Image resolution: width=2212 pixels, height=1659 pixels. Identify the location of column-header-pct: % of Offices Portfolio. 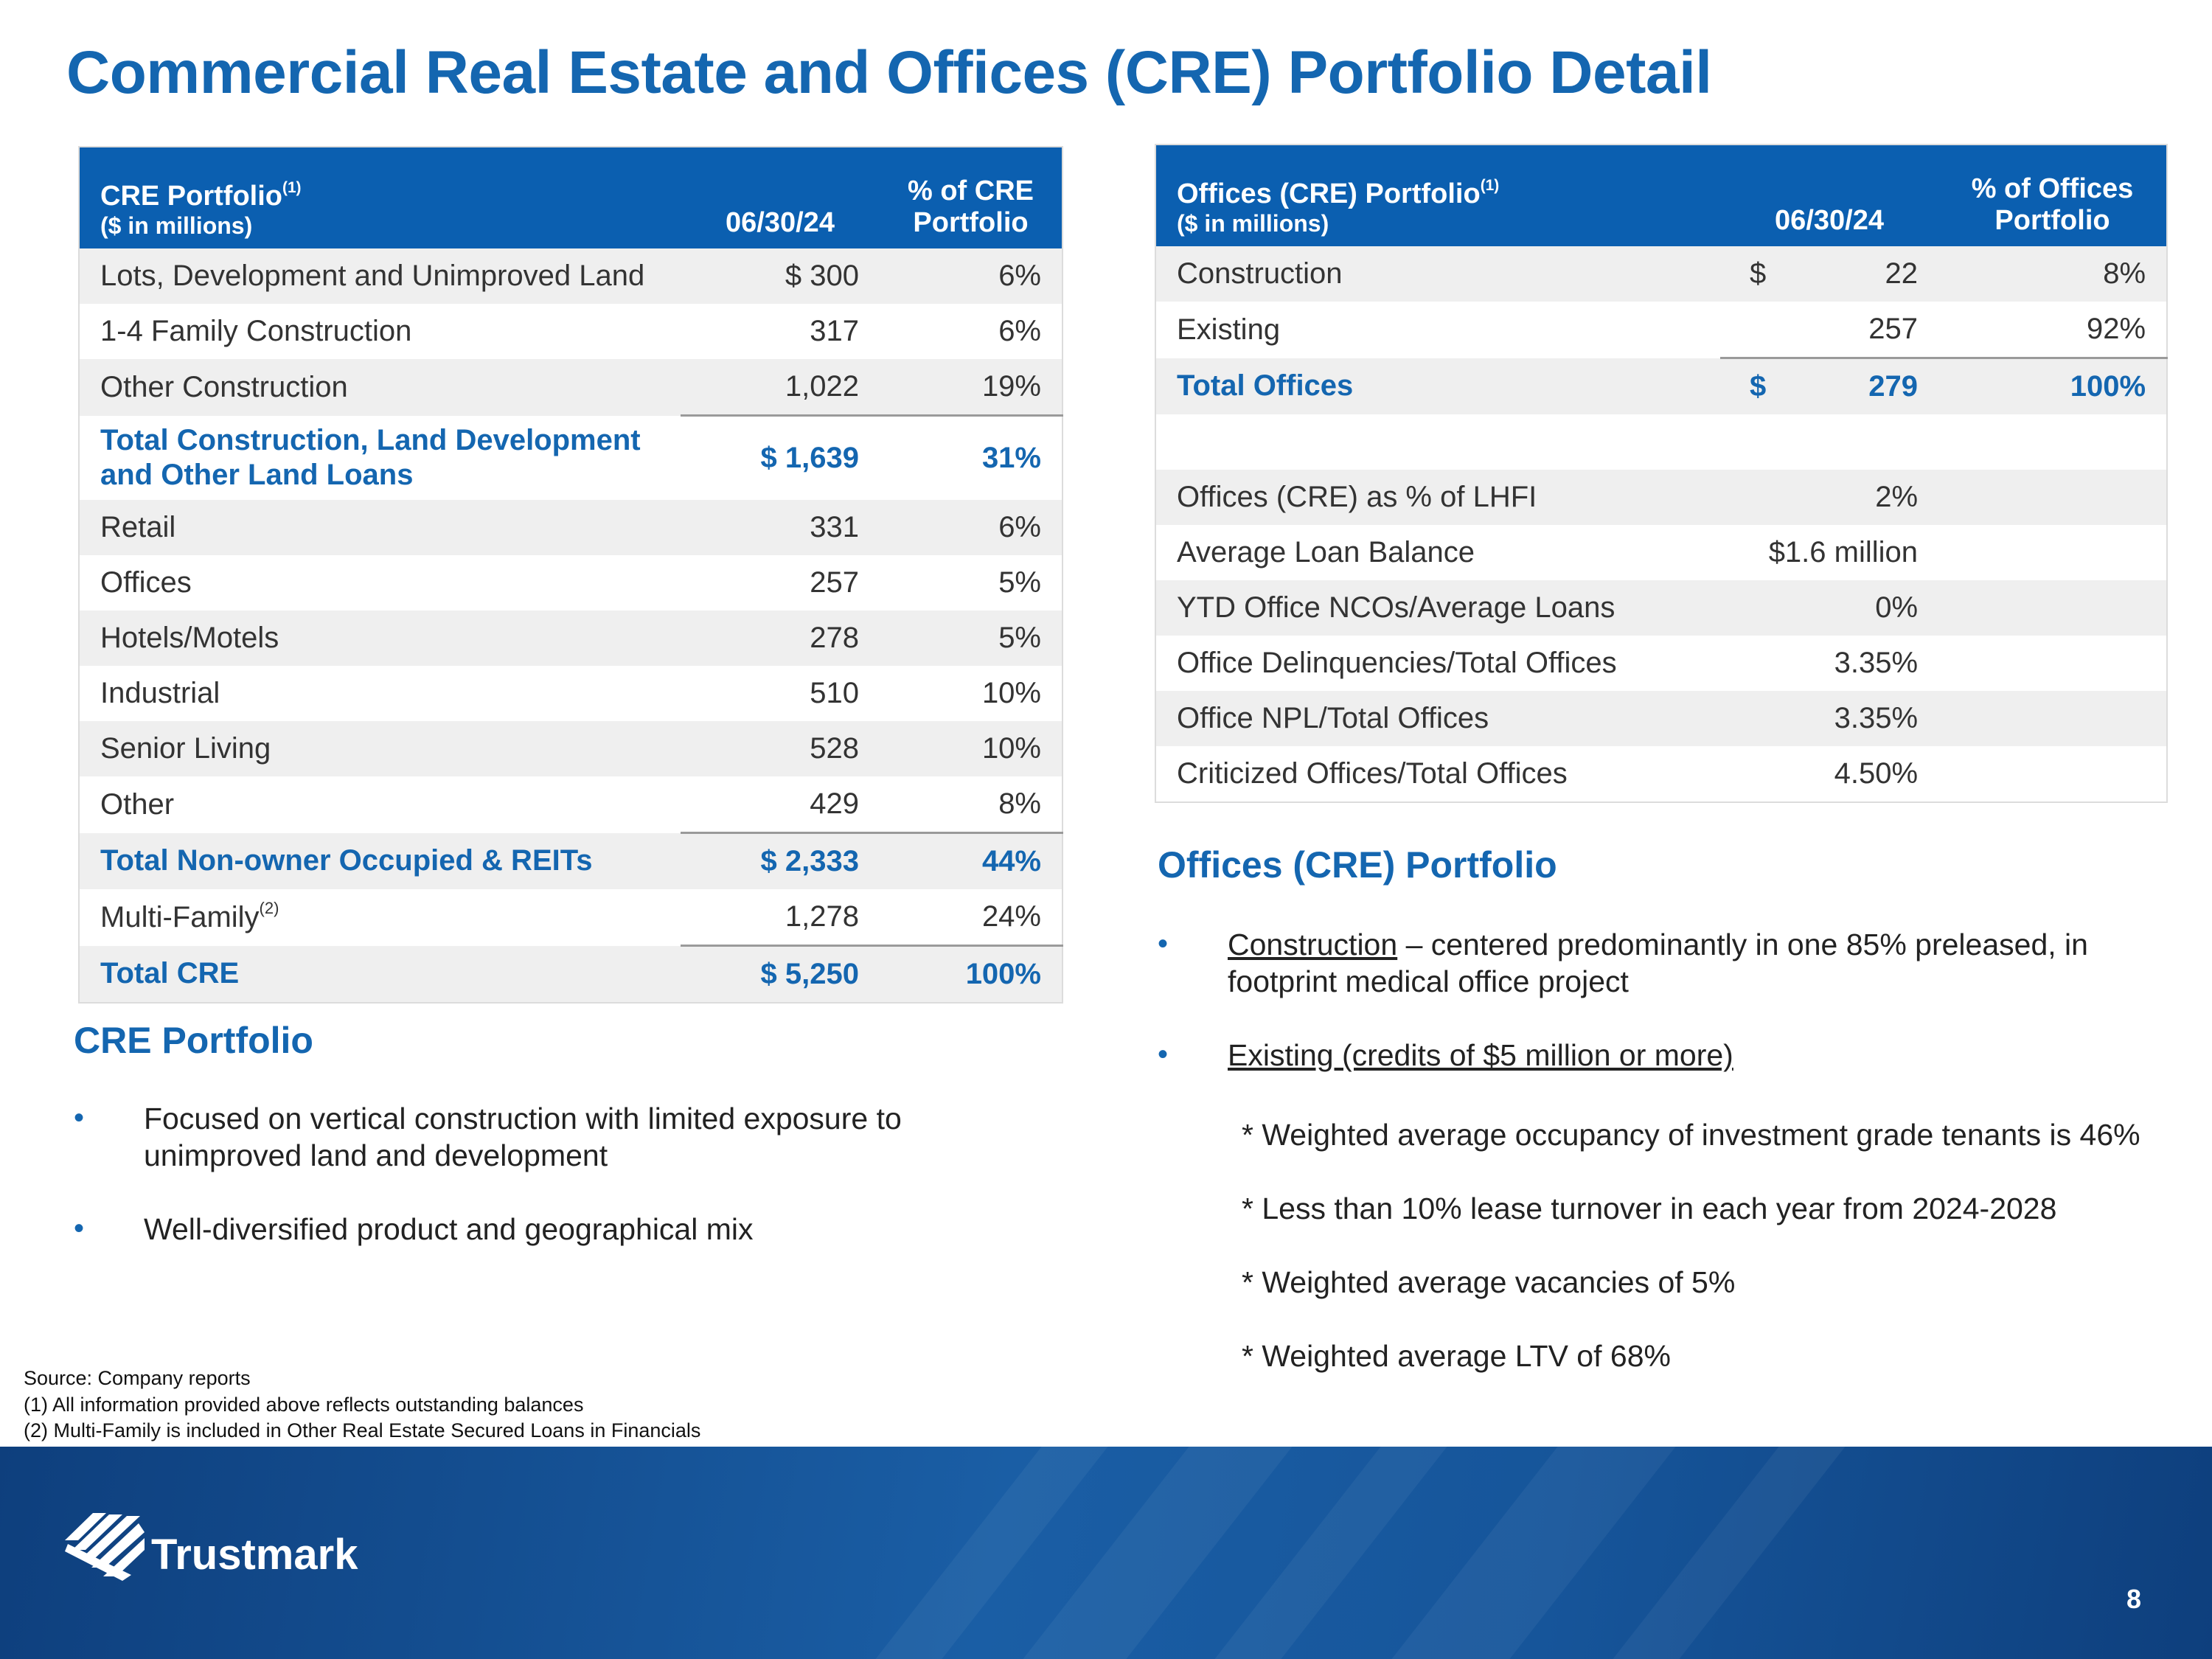
(2053, 195).